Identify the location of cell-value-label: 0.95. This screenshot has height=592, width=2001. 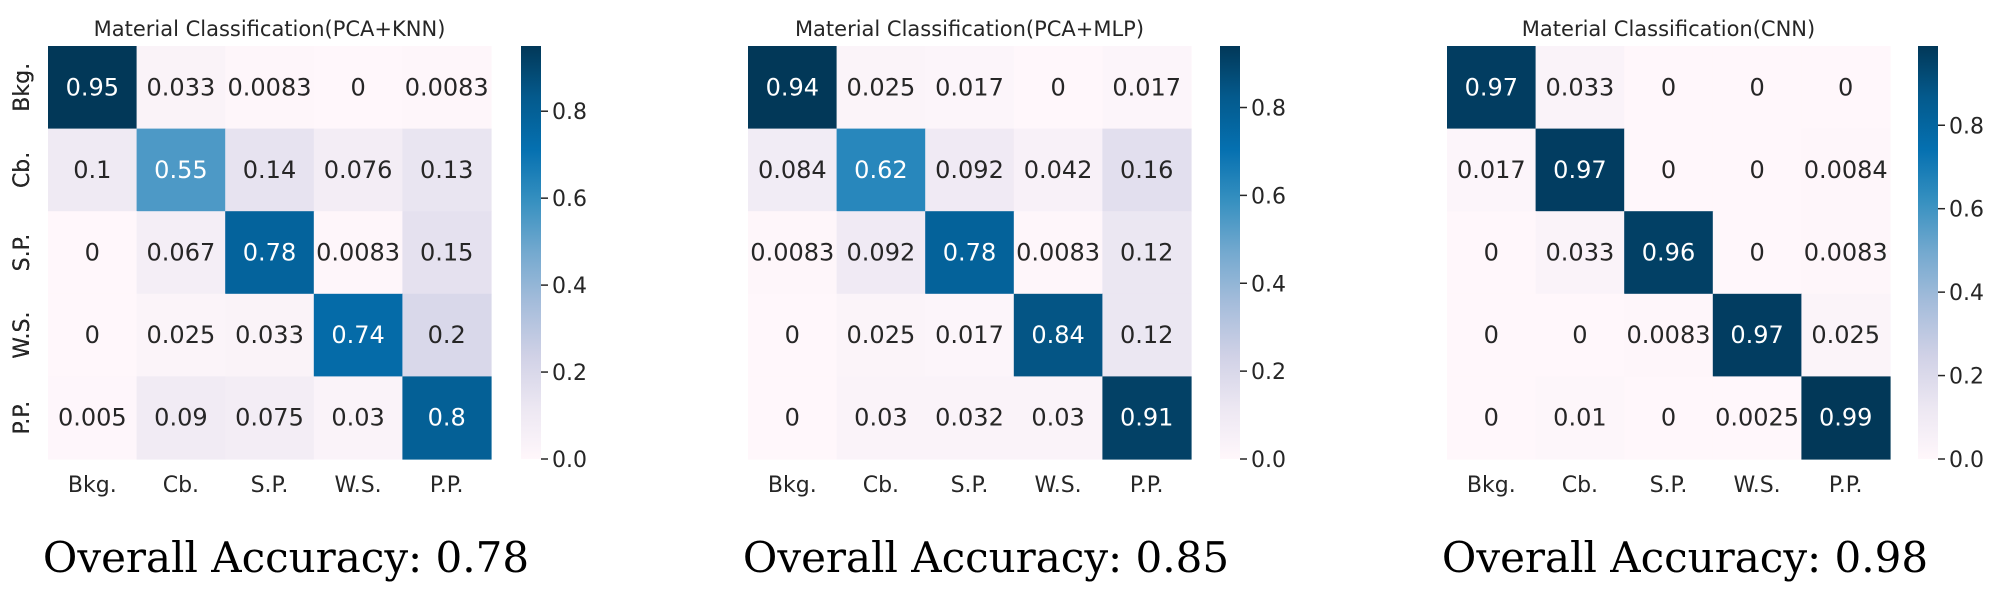
(92, 87).